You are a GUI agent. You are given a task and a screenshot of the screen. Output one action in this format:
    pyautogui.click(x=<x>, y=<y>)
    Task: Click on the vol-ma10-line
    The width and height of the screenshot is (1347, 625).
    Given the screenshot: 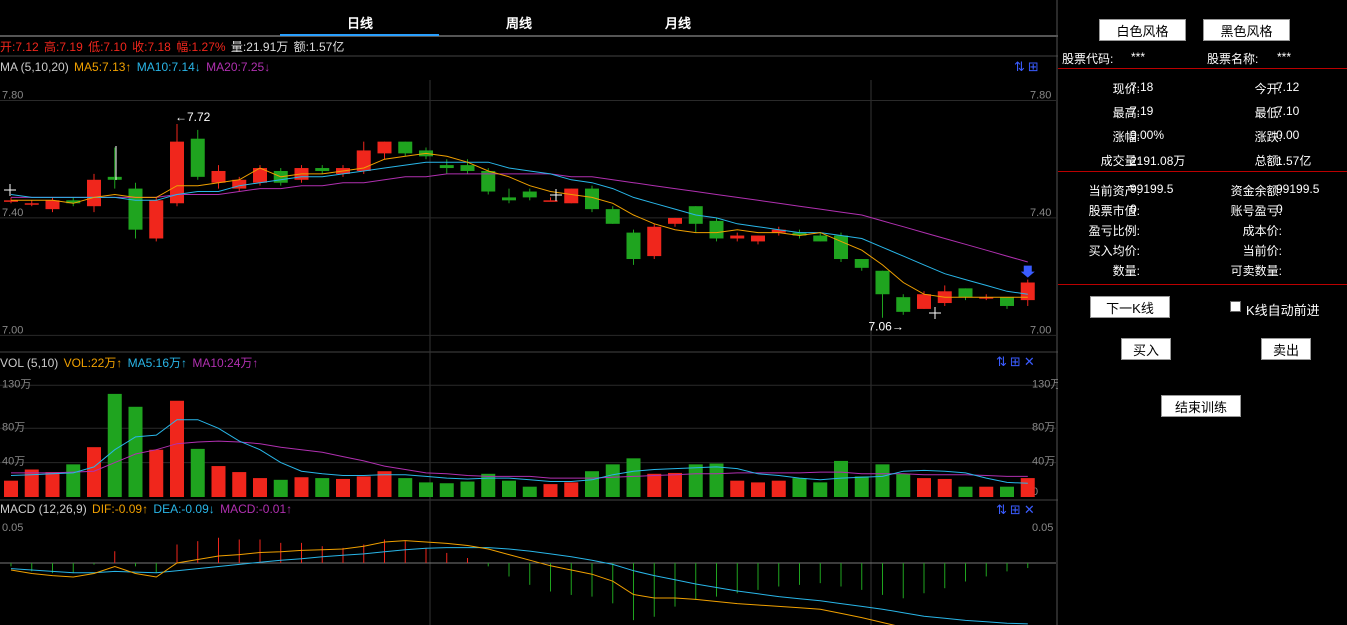 What is the action you would take?
    pyautogui.click(x=519, y=459)
    